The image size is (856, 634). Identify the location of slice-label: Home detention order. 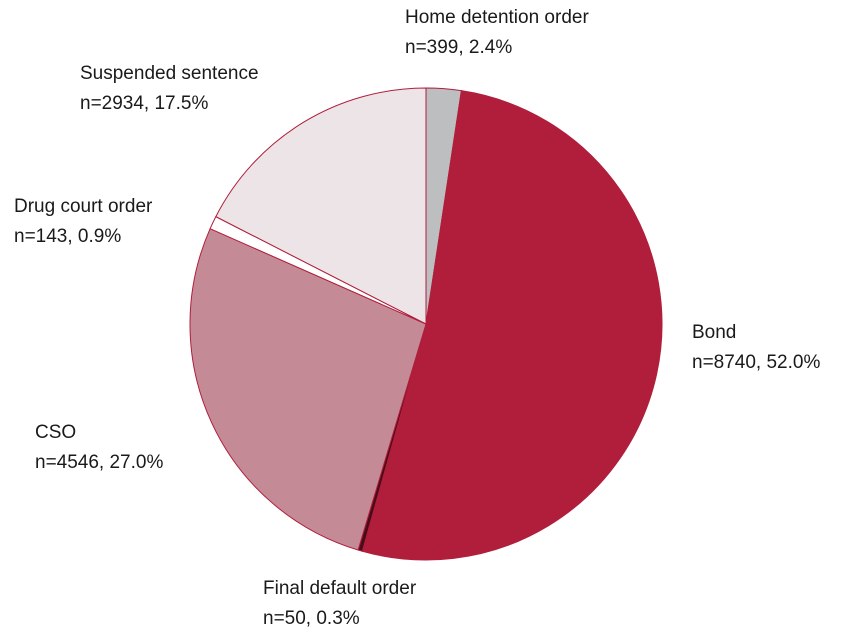
(497, 17).